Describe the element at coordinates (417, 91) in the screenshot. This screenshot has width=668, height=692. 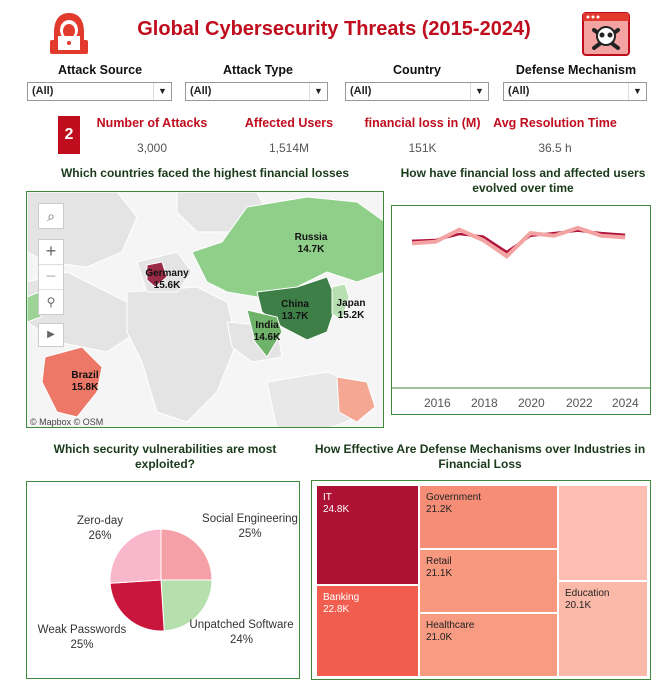
I see `country-select: (All) ▼` at that location.